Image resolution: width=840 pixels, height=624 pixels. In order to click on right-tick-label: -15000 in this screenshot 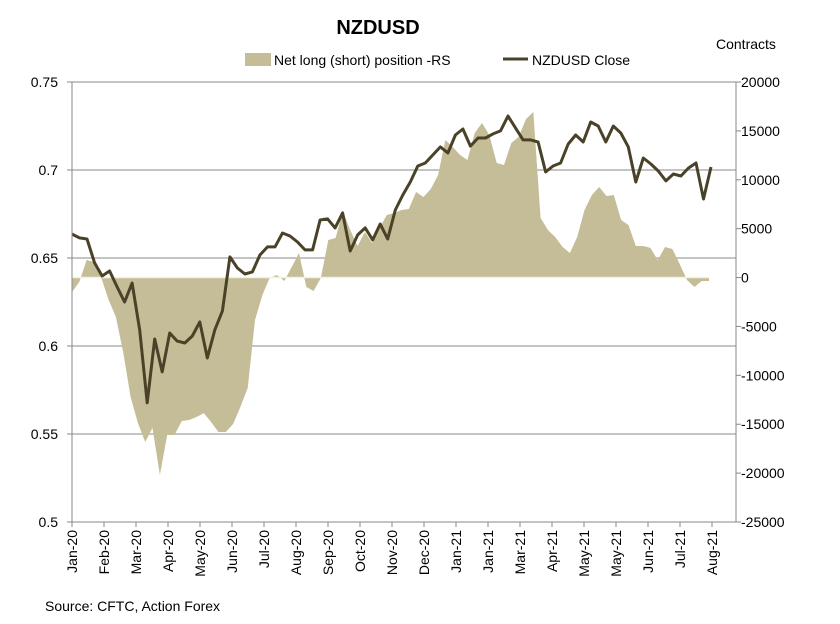, I will do `click(763, 424)`.